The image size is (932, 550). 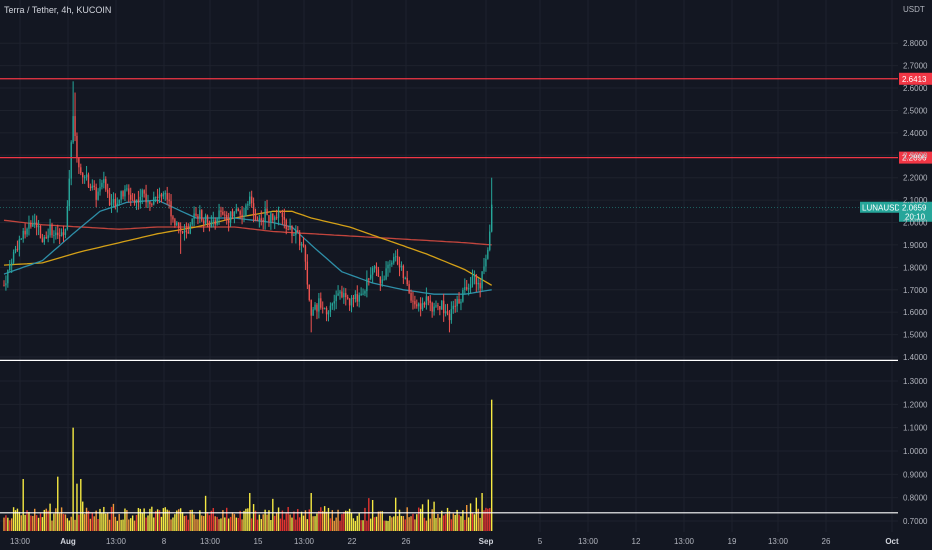 What do you see at coordinates (883, 208) in the screenshot?
I see `symbol-badge-label: LUNAUSDT` at bounding box center [883, 208].